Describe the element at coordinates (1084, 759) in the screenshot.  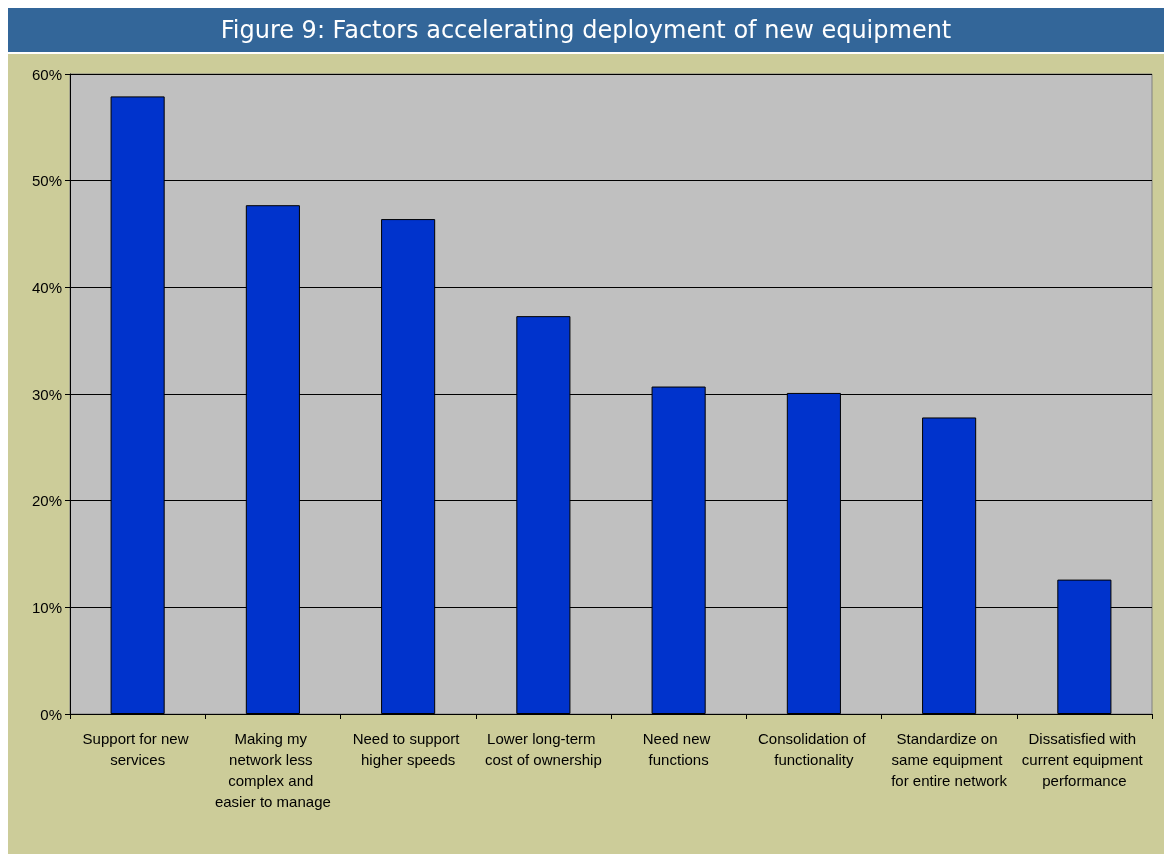
I see `x-tick-label: Dissatisfied with current equipment performance` at that location.